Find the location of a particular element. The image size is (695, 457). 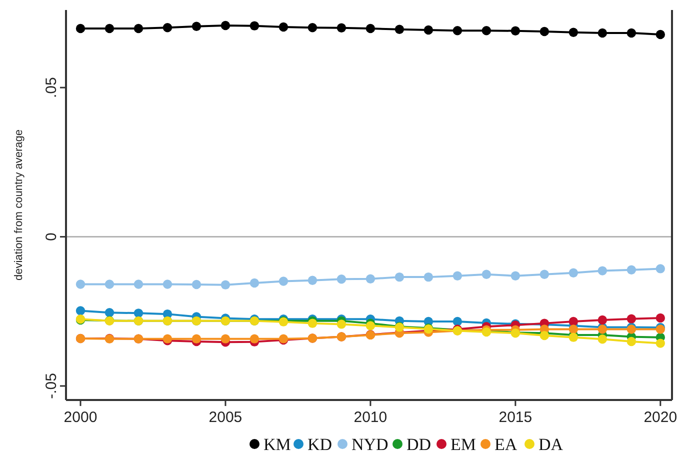

y-tick-label: -.05 is located at coordinates (51, 386).